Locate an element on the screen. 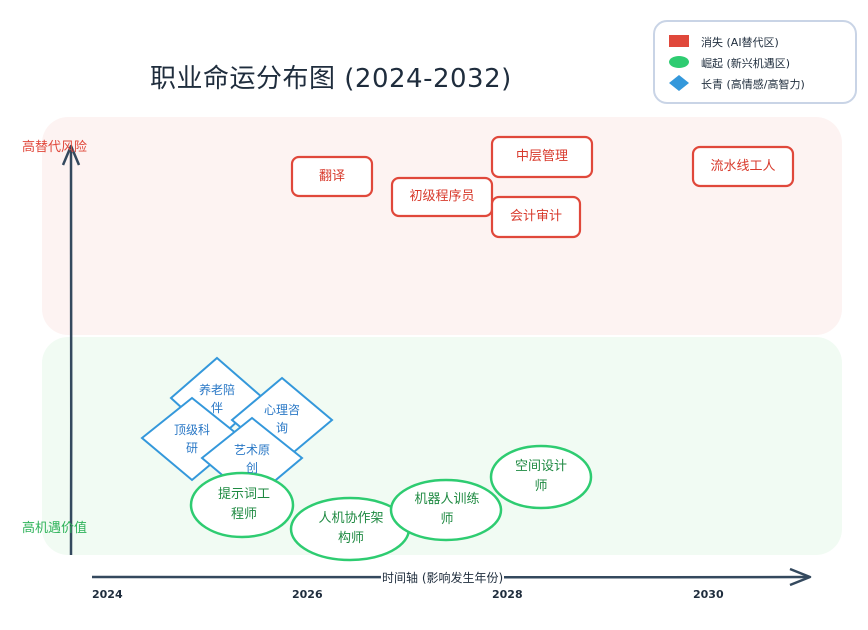  node-shape-prompt-engineer is located at coordinates (242, 505).